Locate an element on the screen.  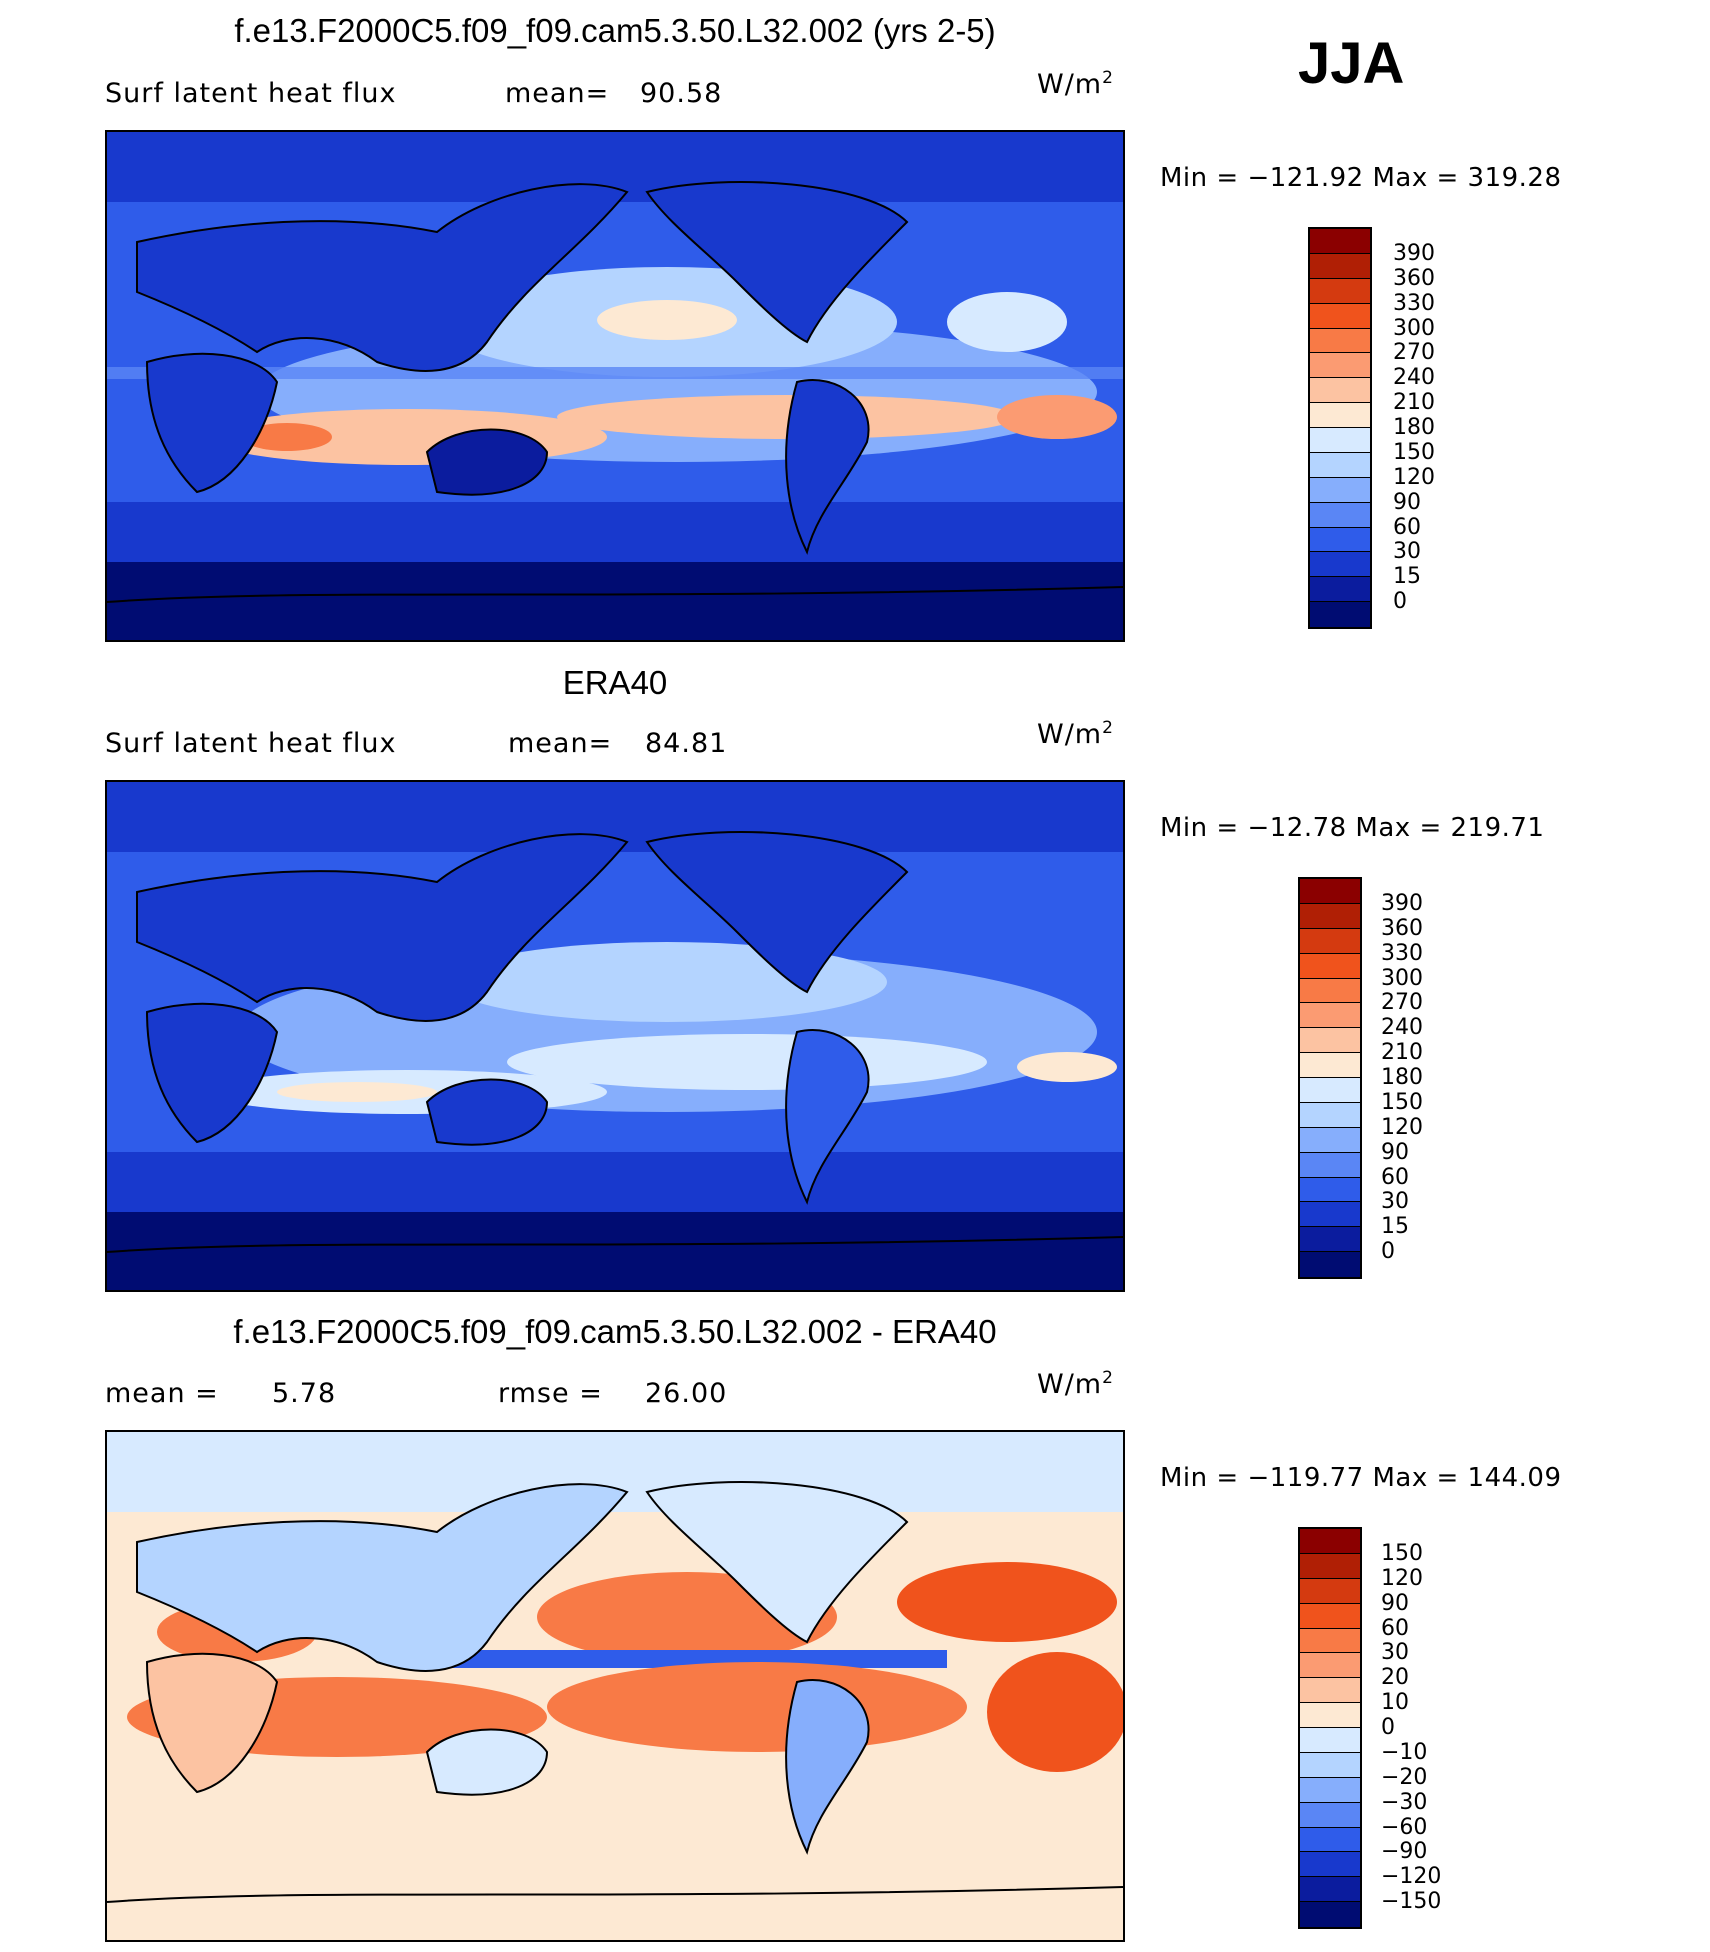
panel-1-variable-label: Surf latent heat flux is located at coordinates (251, 93).